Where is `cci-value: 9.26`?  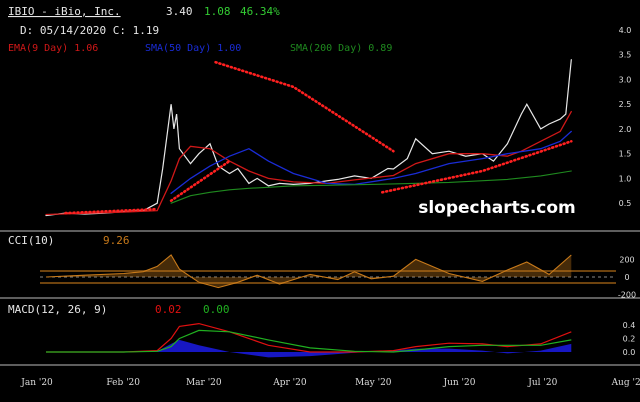 cci-value: 9.26 is located at coordinates (116, 240).